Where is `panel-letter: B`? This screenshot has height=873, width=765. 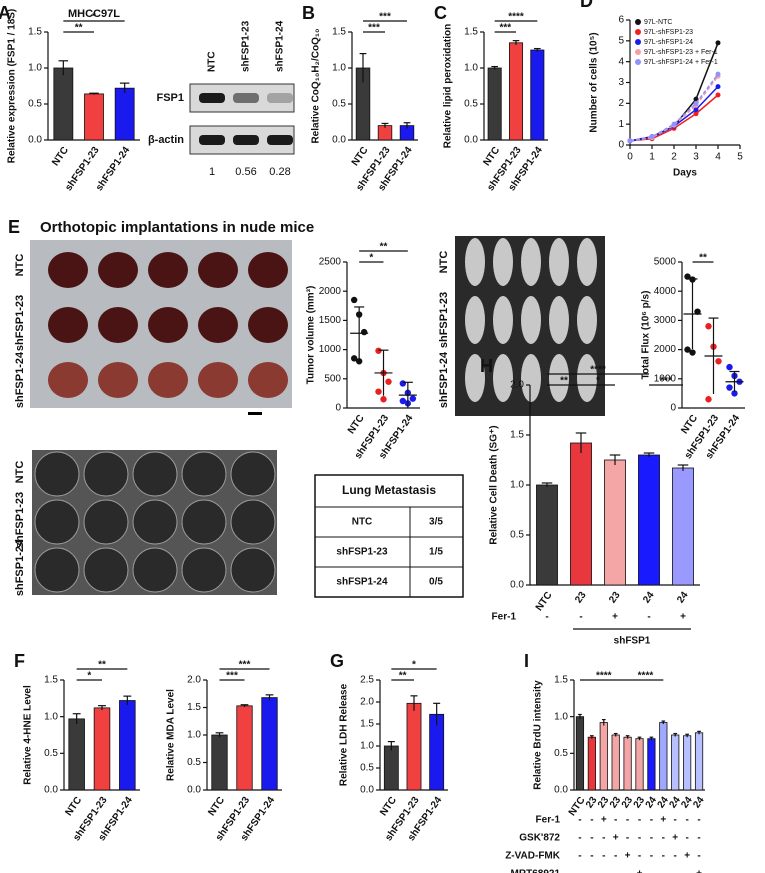 panel-letter: B is located at coordinates (308, 13).